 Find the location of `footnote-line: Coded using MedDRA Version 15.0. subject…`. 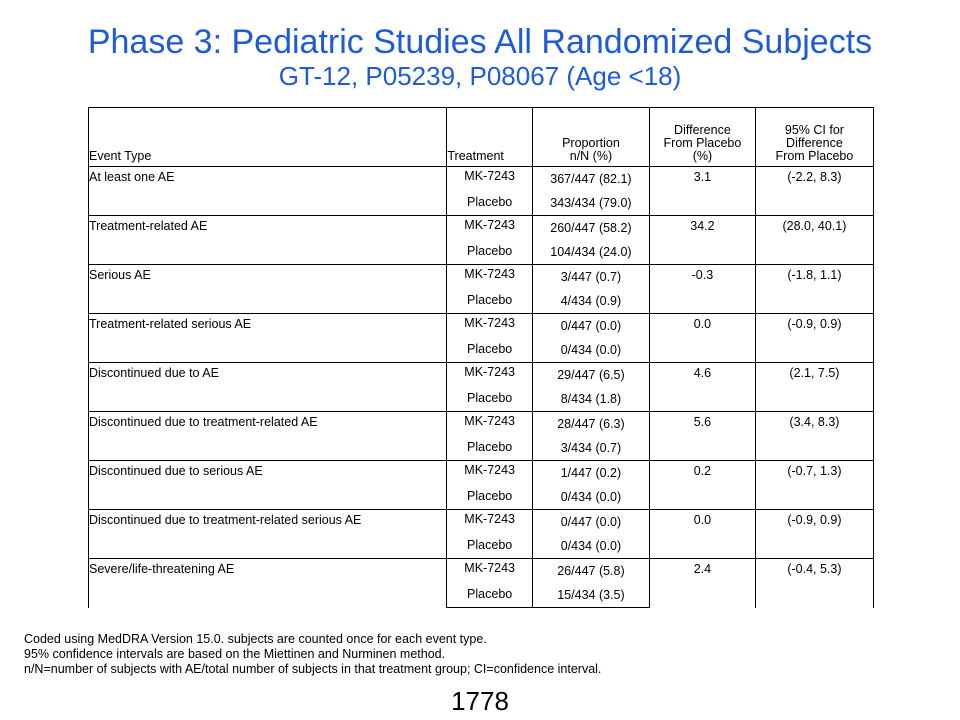

footnote-line: Coded using MedDRA Version 15.0. subject… is located at coordinates (255, 639).